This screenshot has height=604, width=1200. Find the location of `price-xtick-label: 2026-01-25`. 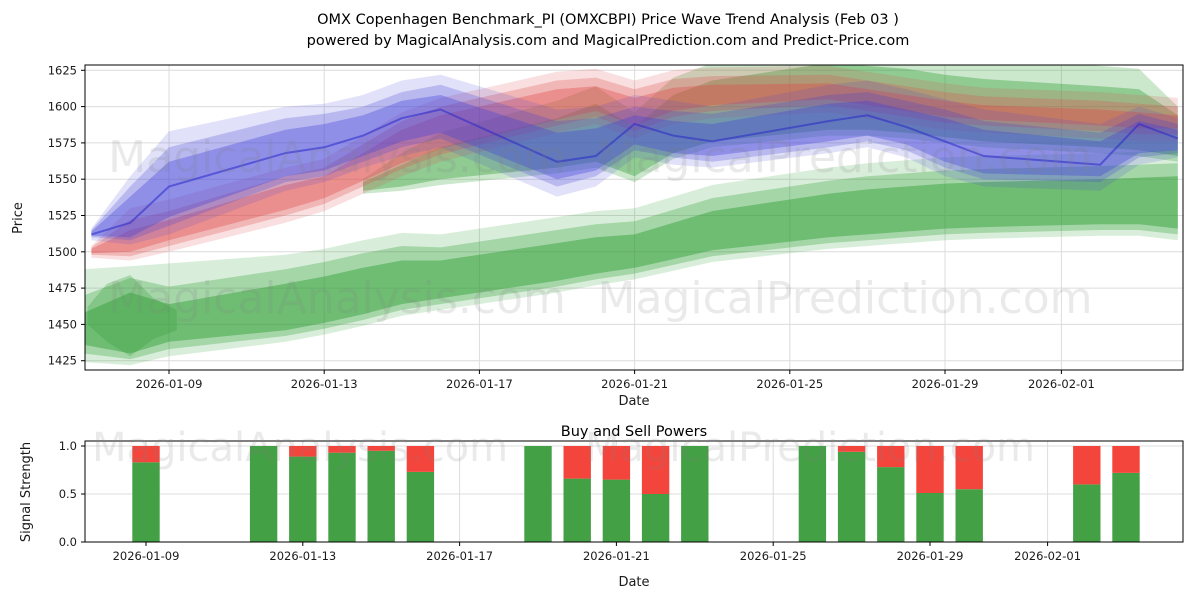

price-xtick-label: 2026-01-25 is located at coordinates (789, 384).